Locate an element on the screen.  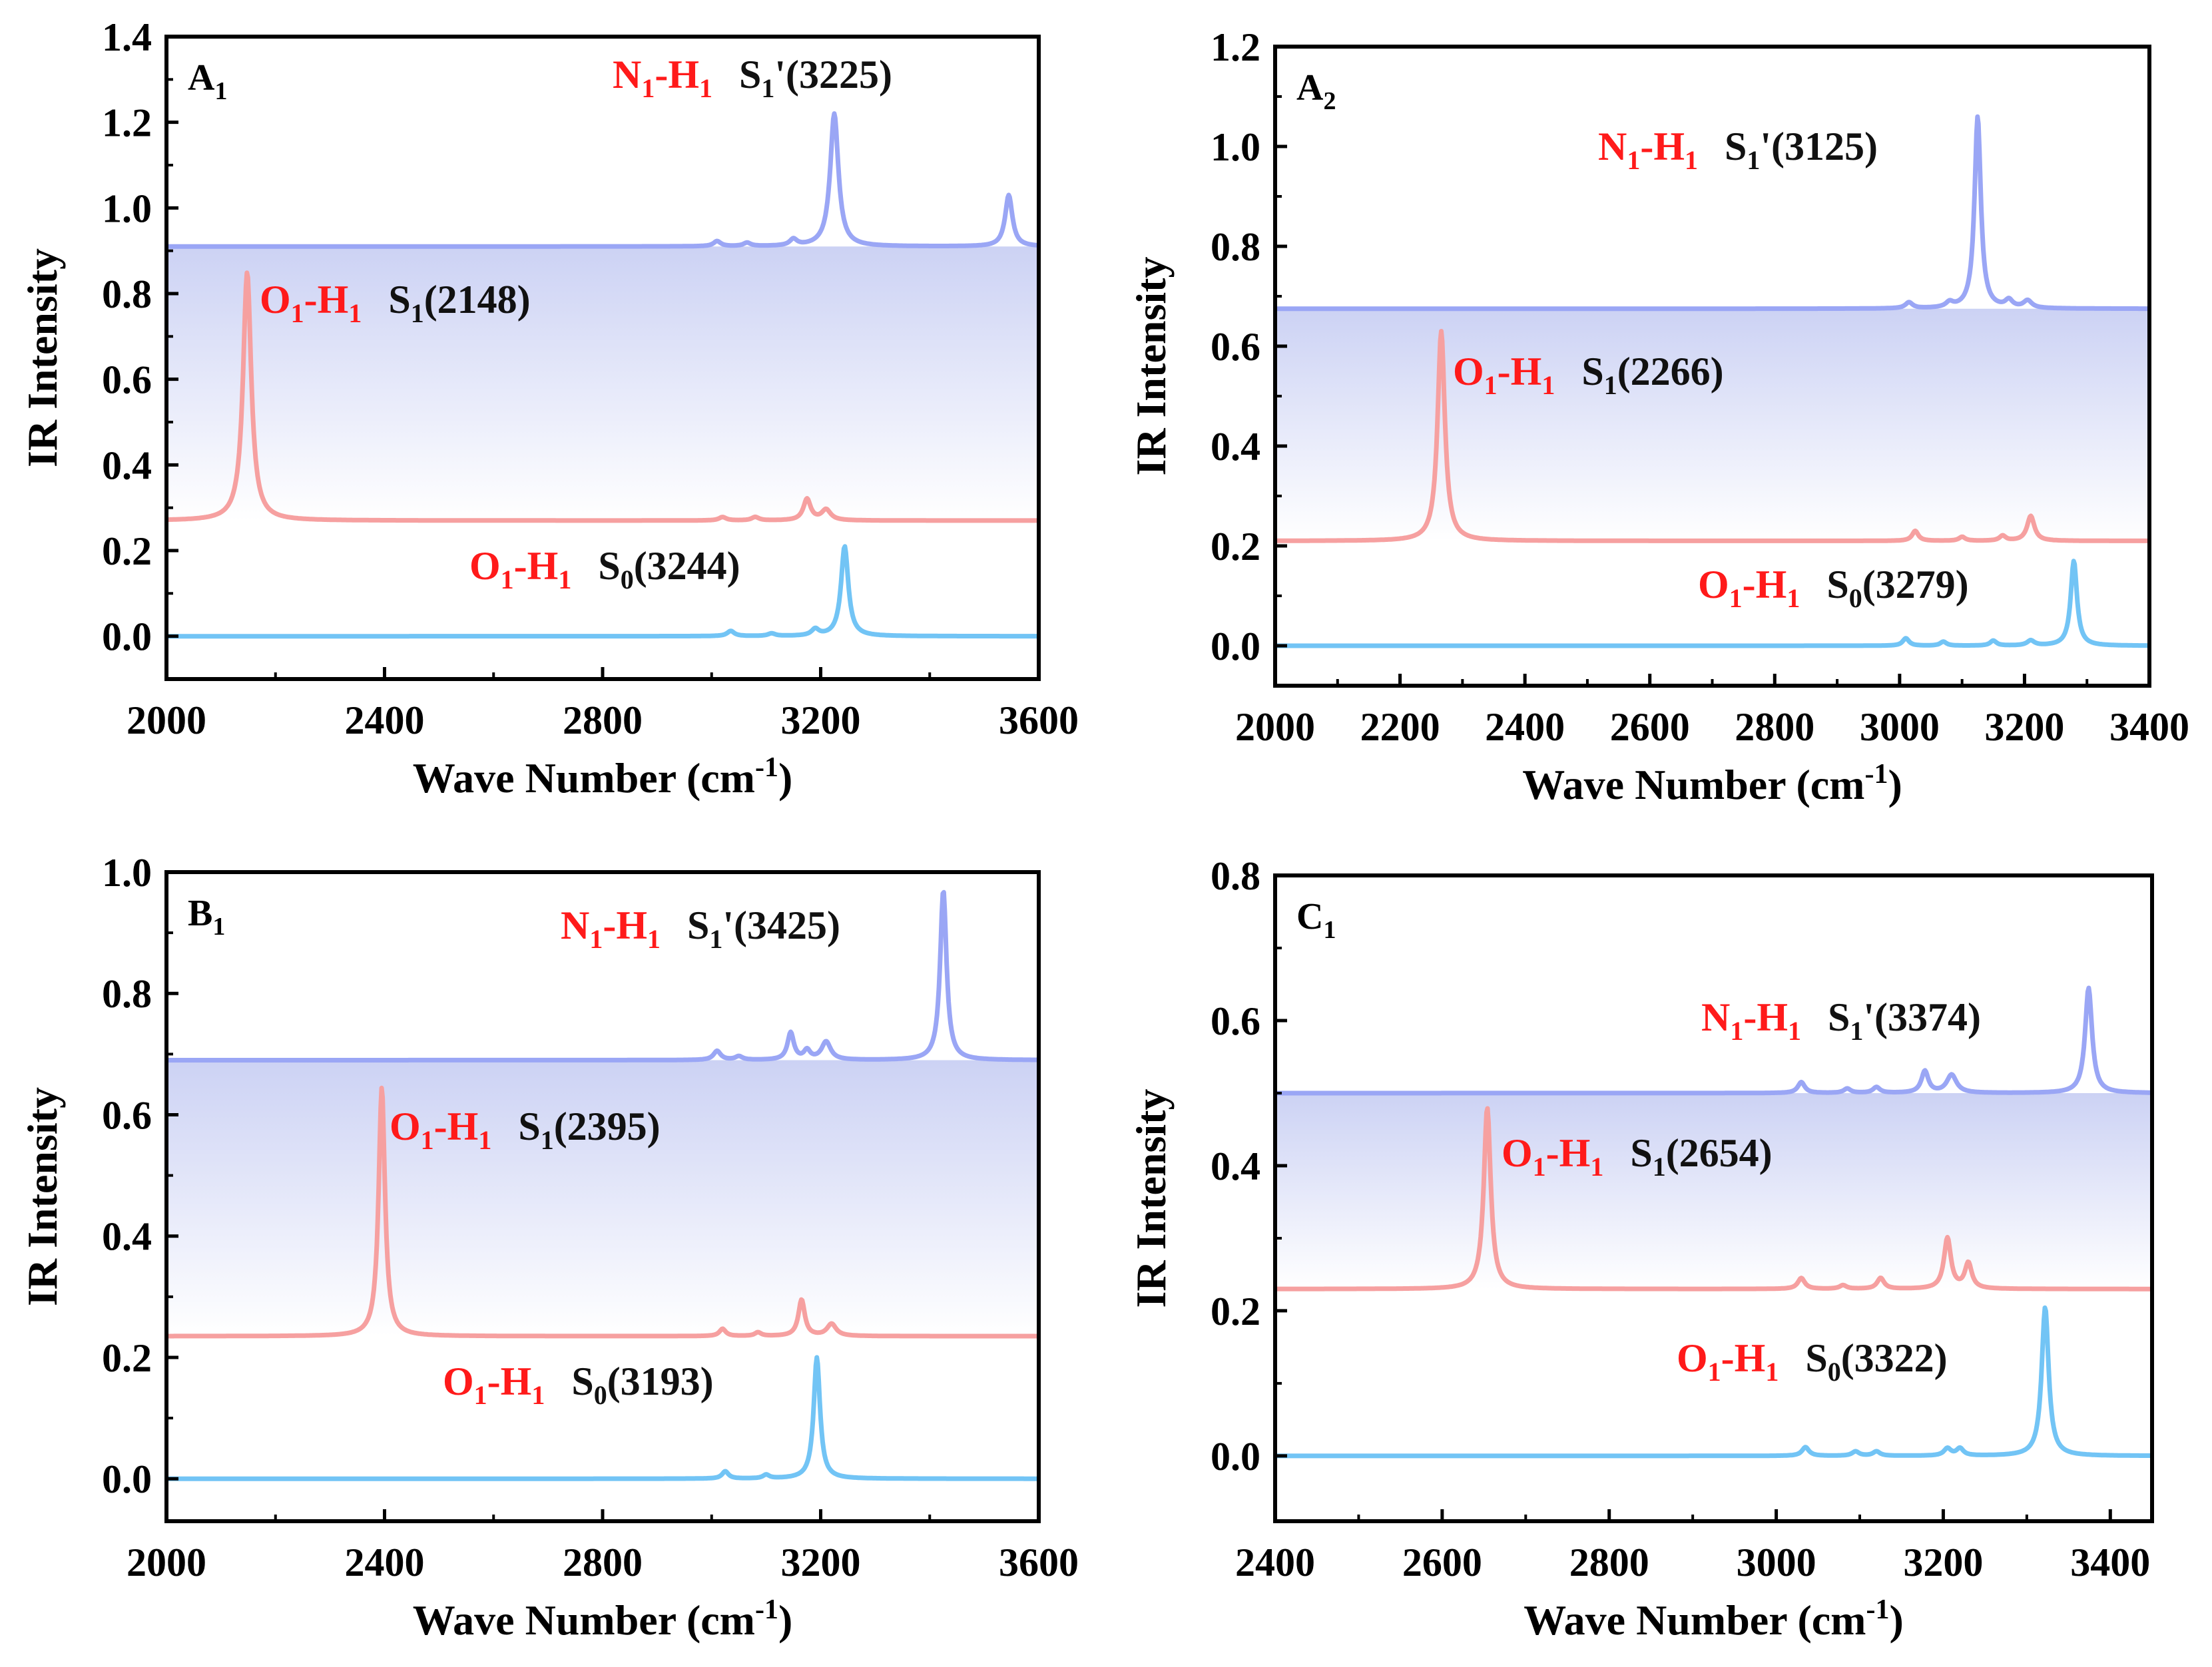
panel-label: A1 is located at coordinates (208, 81).